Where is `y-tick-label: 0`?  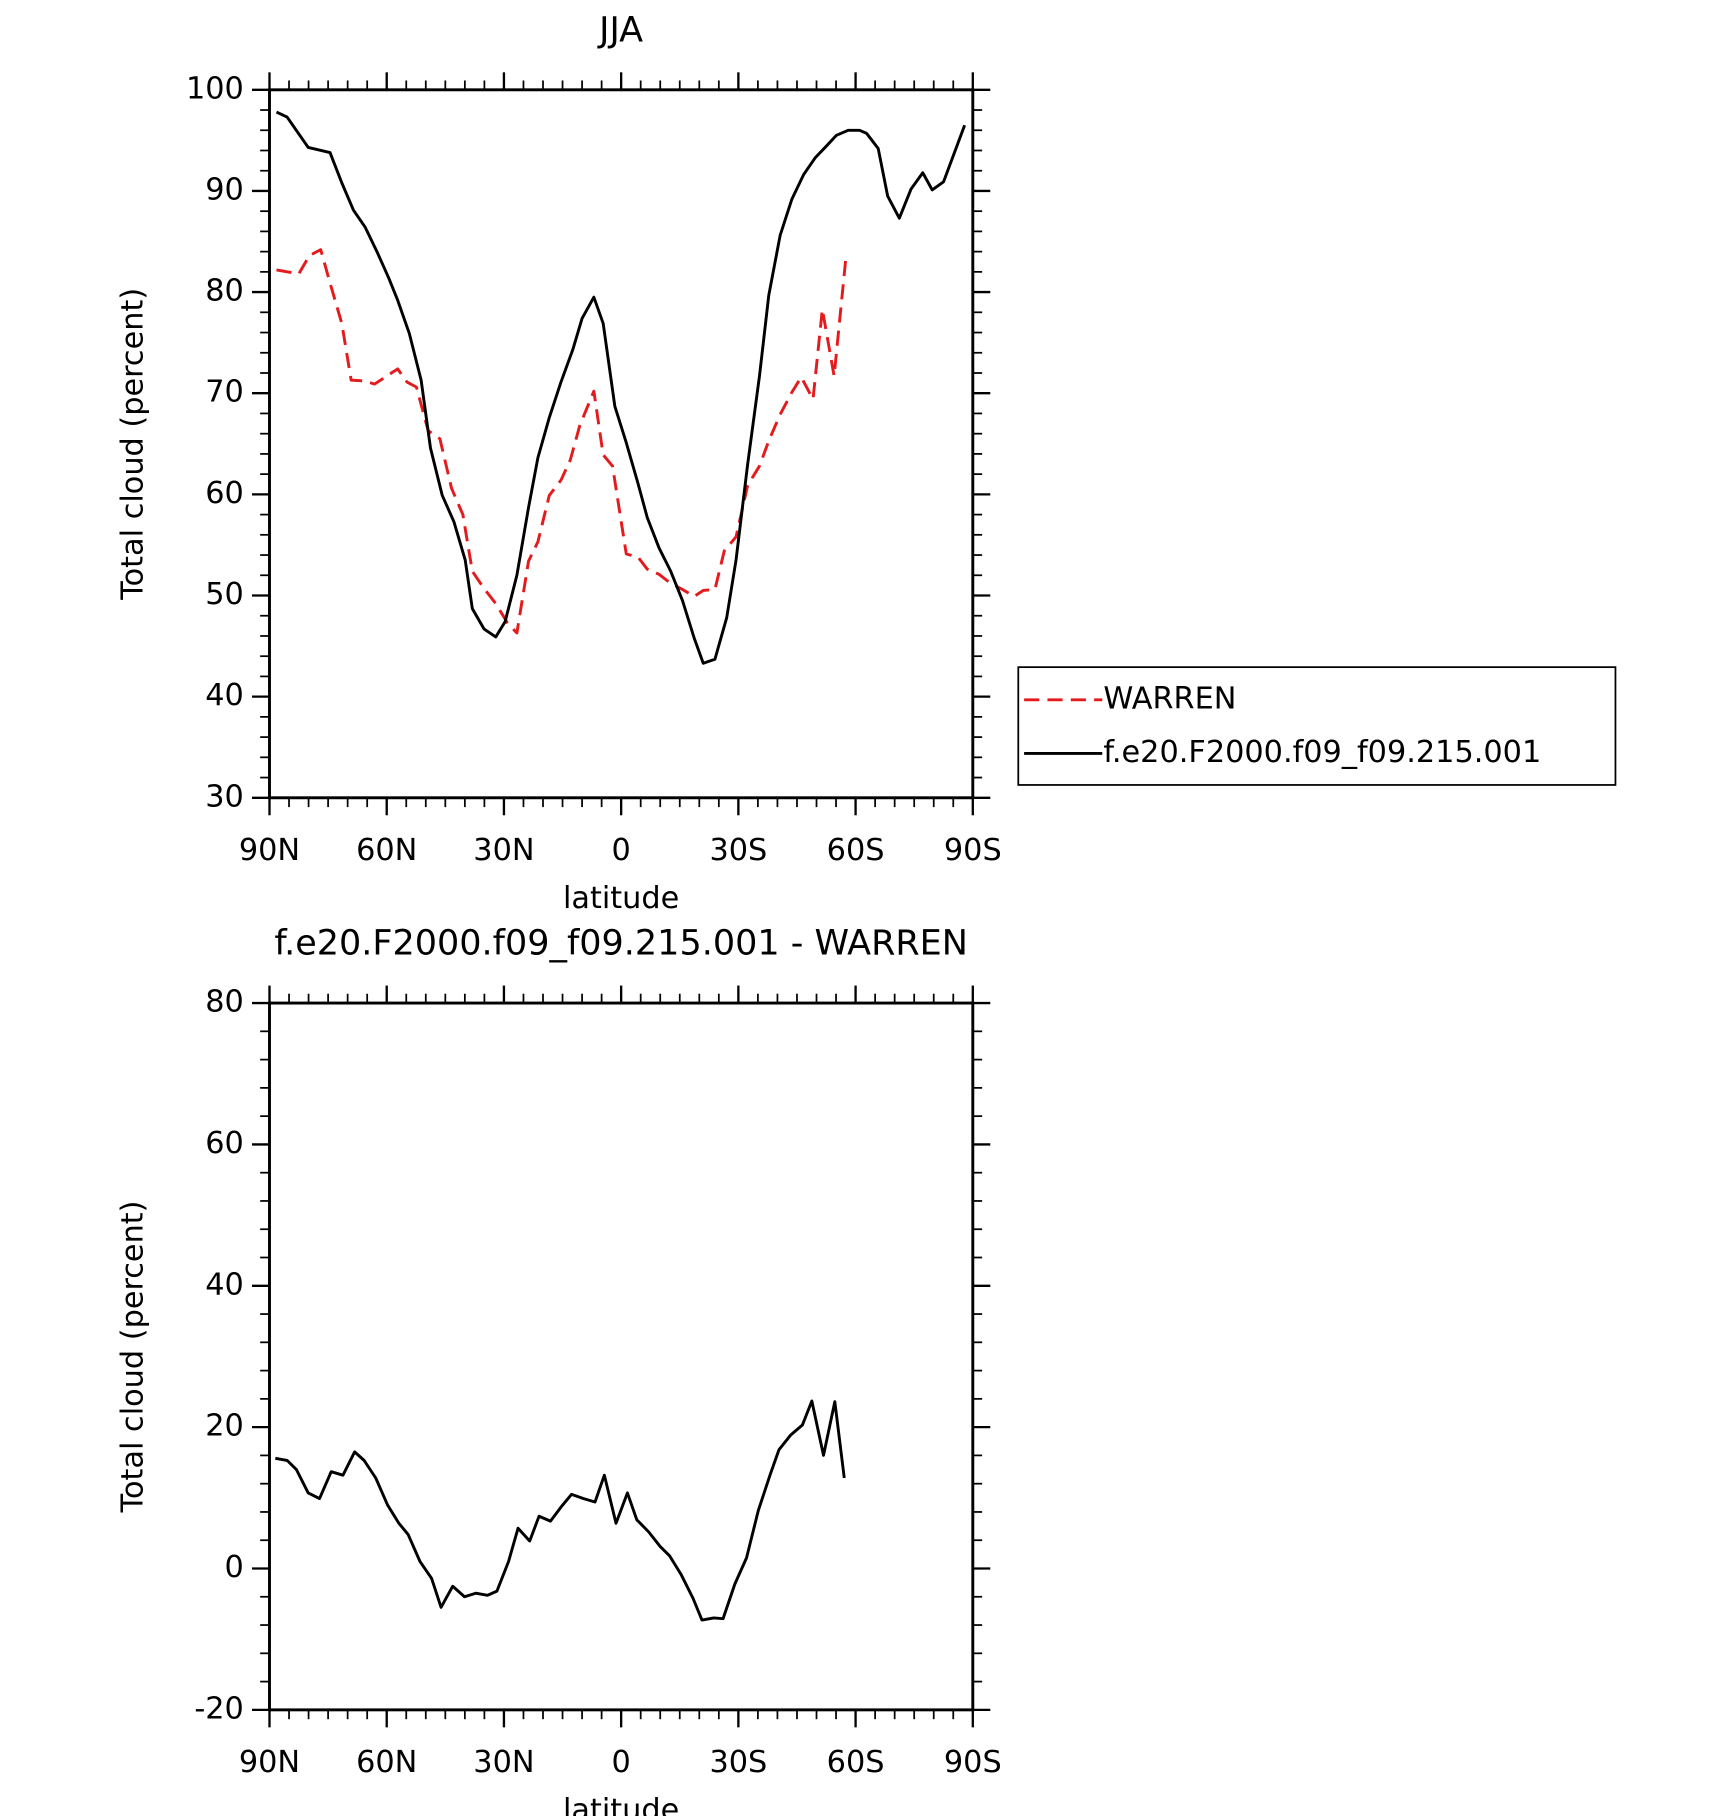
y-tick-label: 0 is located at coordinates (234, 1567).